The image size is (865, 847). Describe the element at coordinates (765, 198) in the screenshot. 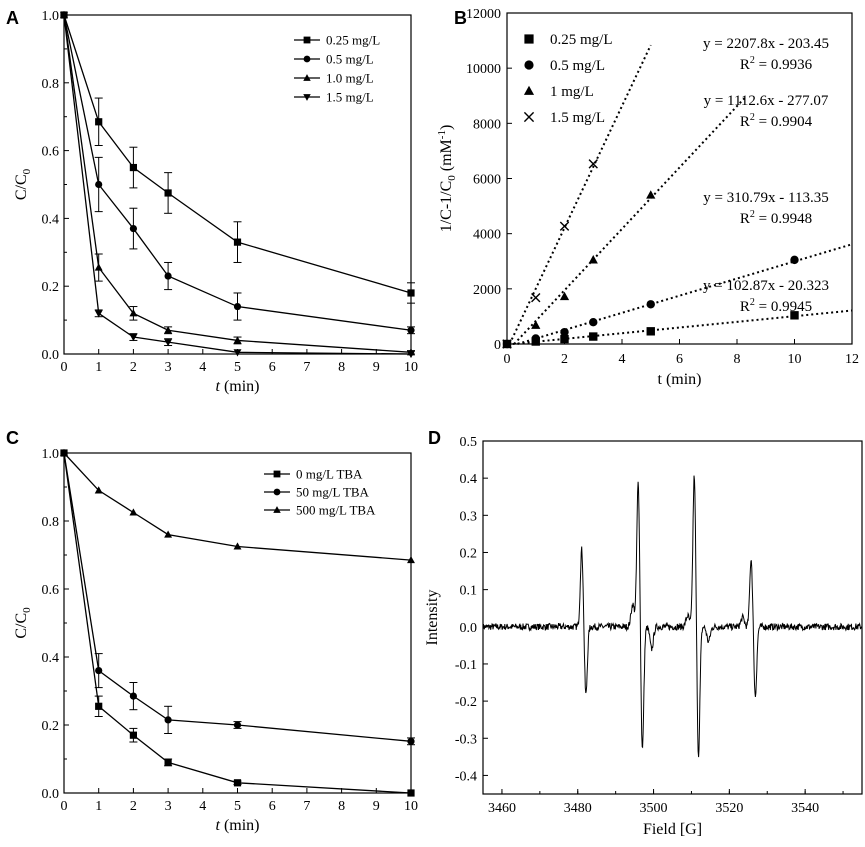

I see `panel-b-fit-equation: y = 310.79x - 113.35` at that location.